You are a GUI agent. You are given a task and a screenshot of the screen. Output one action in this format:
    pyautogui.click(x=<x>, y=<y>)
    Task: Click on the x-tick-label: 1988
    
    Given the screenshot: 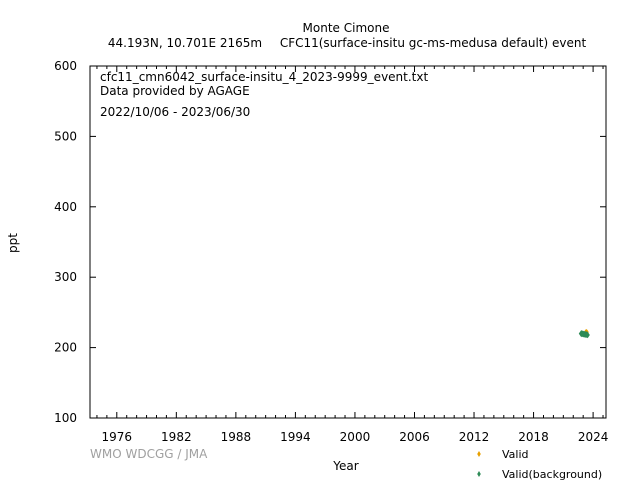 What is the action you would take?
    pyautogui.click(x=236, y=437)
    